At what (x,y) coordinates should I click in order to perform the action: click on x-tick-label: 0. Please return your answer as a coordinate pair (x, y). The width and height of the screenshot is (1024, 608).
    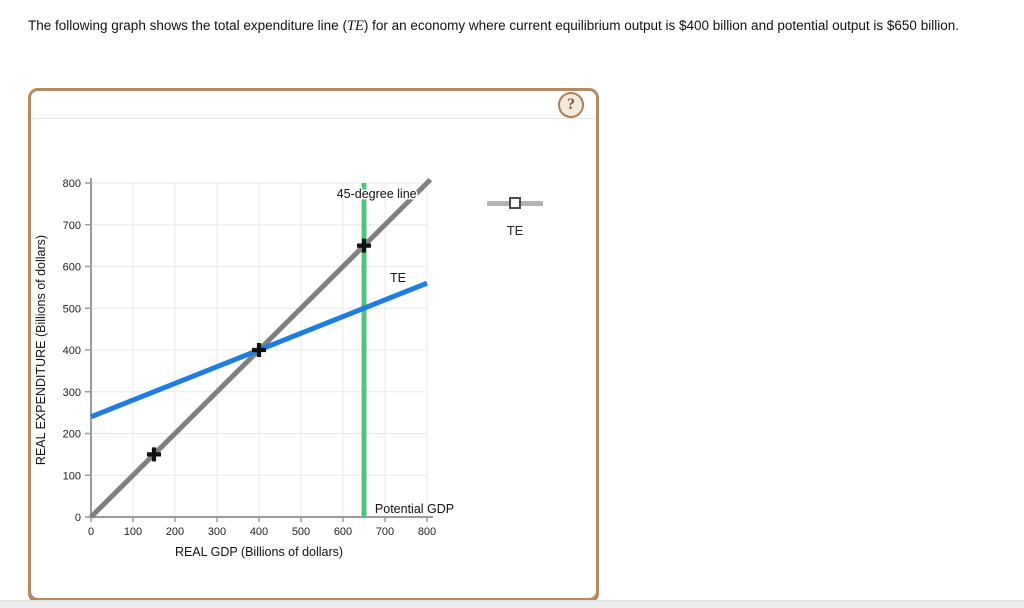
    Looking at the image, I should click on (91, 532).